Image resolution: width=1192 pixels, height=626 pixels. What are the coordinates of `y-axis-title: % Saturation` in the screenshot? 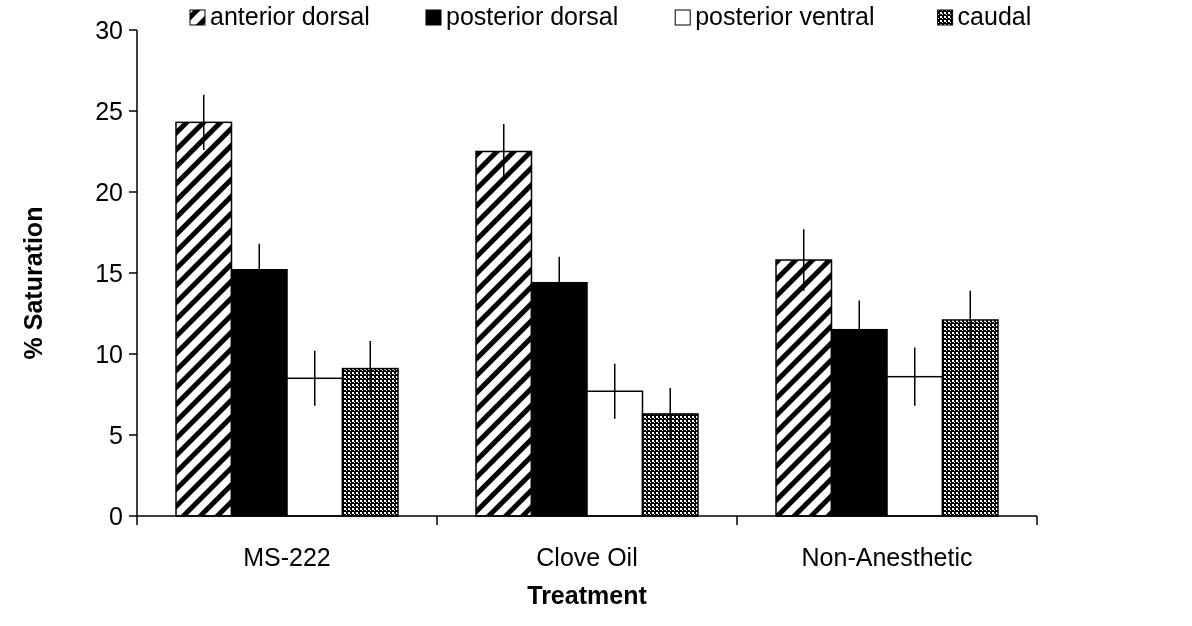 It's located at (33, 283).